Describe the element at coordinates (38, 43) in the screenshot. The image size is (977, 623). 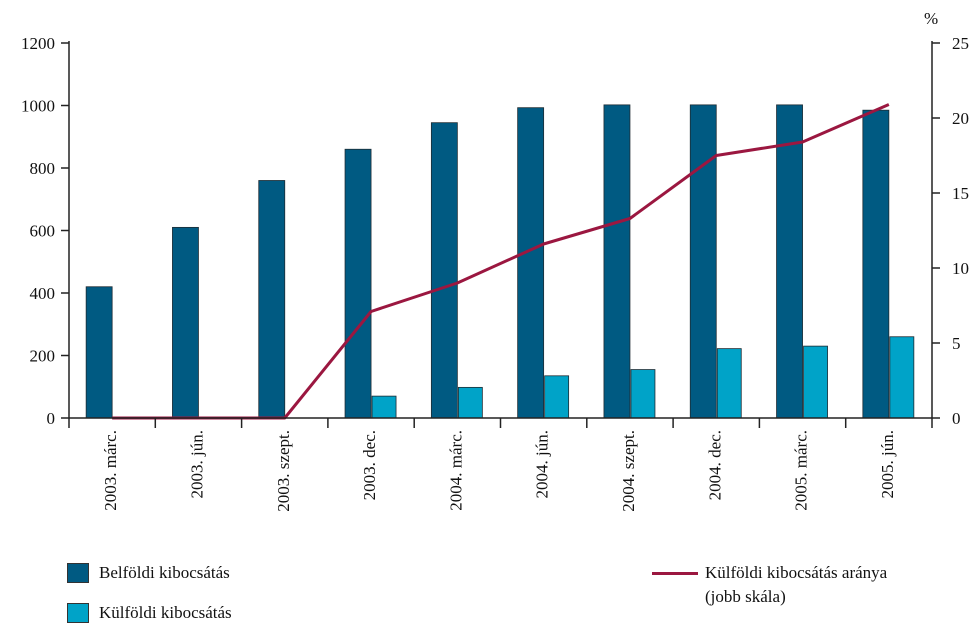
I see `left-tick-label: 1200` at that location.